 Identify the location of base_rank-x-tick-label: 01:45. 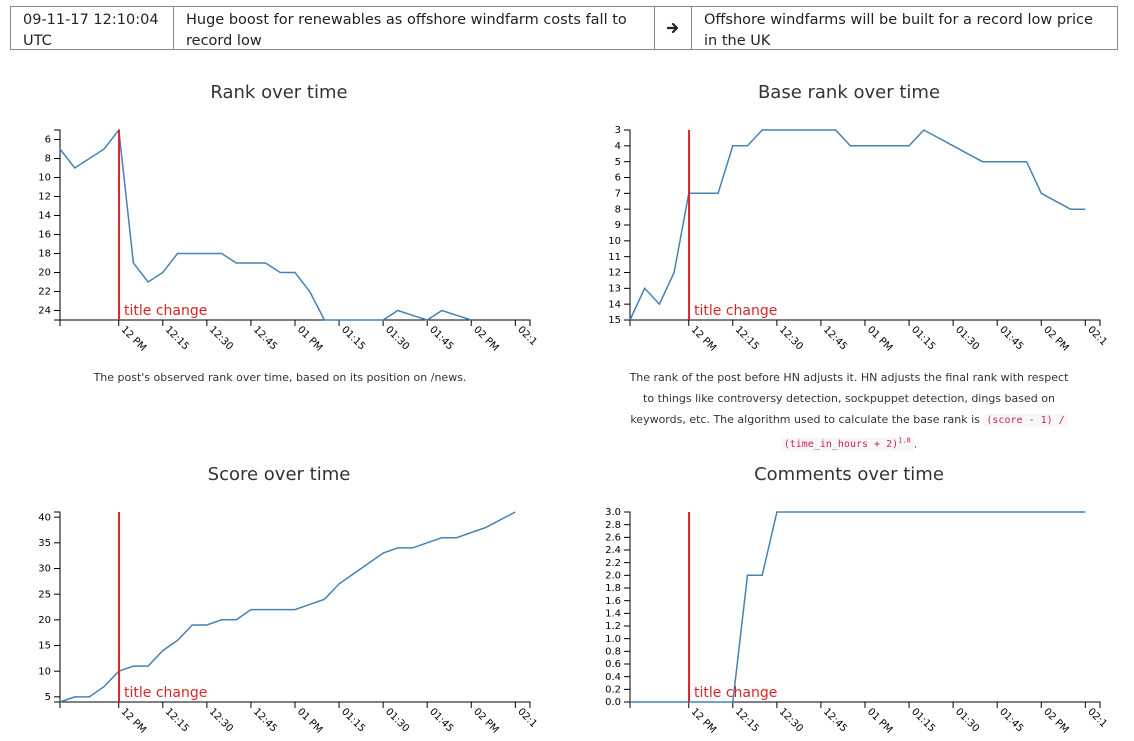
(1011, 338).